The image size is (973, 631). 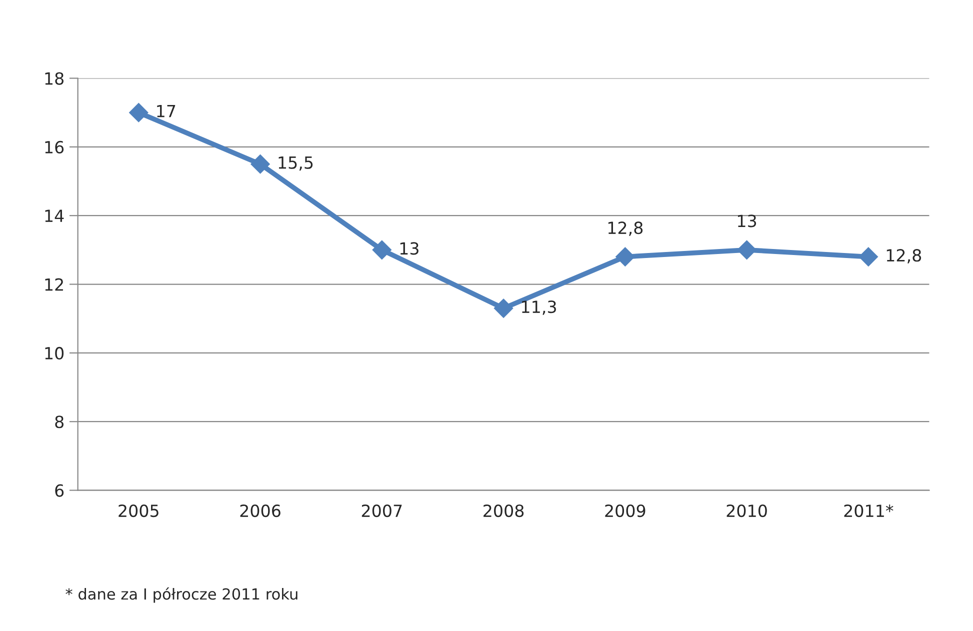 What do you see at coordinates (138, 511) in the screenshot?
I see `x-tick-label: 2005` at bounding box center [138, 511].